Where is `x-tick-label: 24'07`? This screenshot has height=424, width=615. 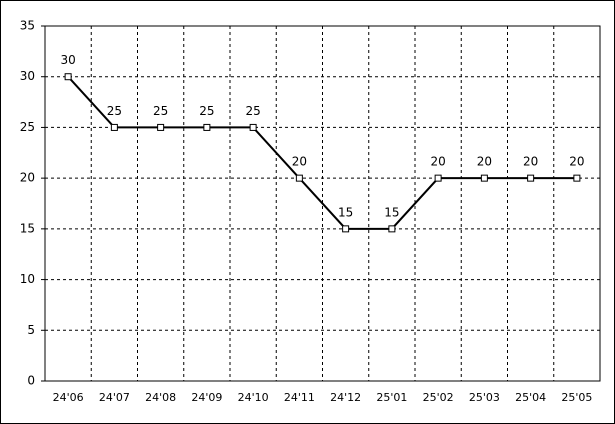 x-tick-label: 24'07 is located at coordinates (114, 397).